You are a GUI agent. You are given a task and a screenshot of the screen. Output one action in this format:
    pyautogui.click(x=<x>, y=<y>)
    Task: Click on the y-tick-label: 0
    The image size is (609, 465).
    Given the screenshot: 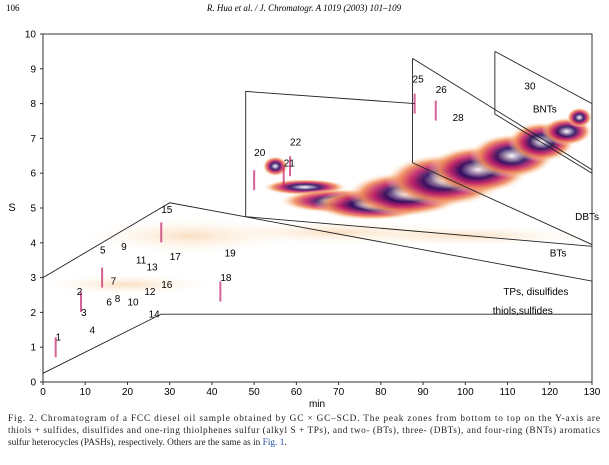 What is the action you would take?
    pyautogui.click(x=33, y=383)
    